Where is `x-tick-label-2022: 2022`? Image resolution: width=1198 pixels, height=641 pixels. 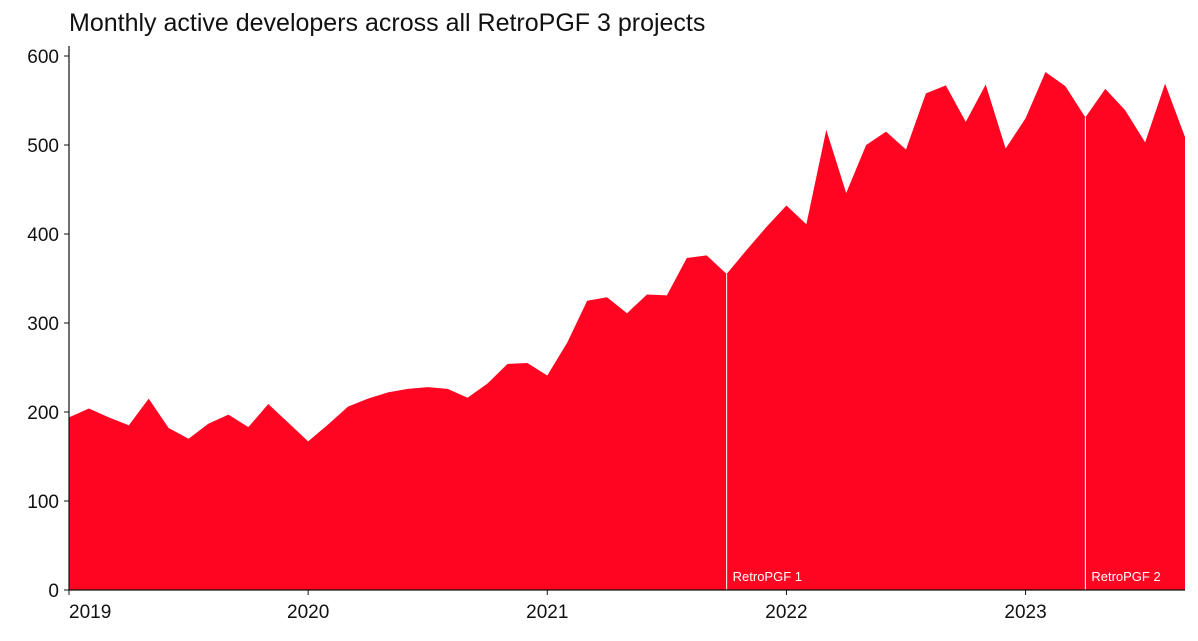
x-tick-label-2022: 2022 is located at coordinates (786, 612).